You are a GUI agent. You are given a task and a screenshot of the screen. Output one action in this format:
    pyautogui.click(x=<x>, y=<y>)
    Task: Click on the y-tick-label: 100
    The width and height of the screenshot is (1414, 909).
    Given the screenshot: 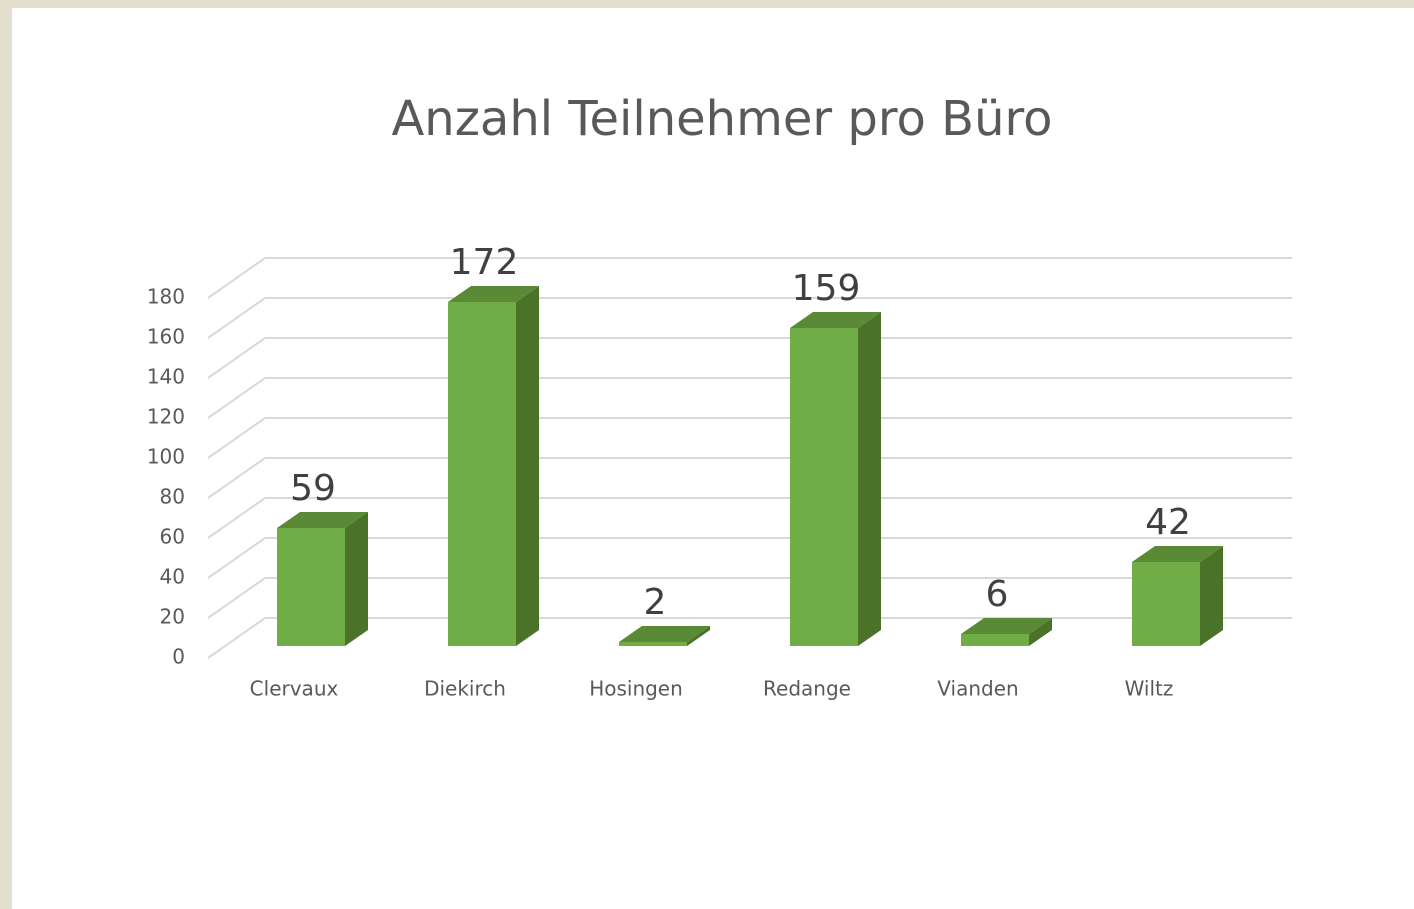 What is the action you would take?
    pyautogui.click(x=166, y=457)
    